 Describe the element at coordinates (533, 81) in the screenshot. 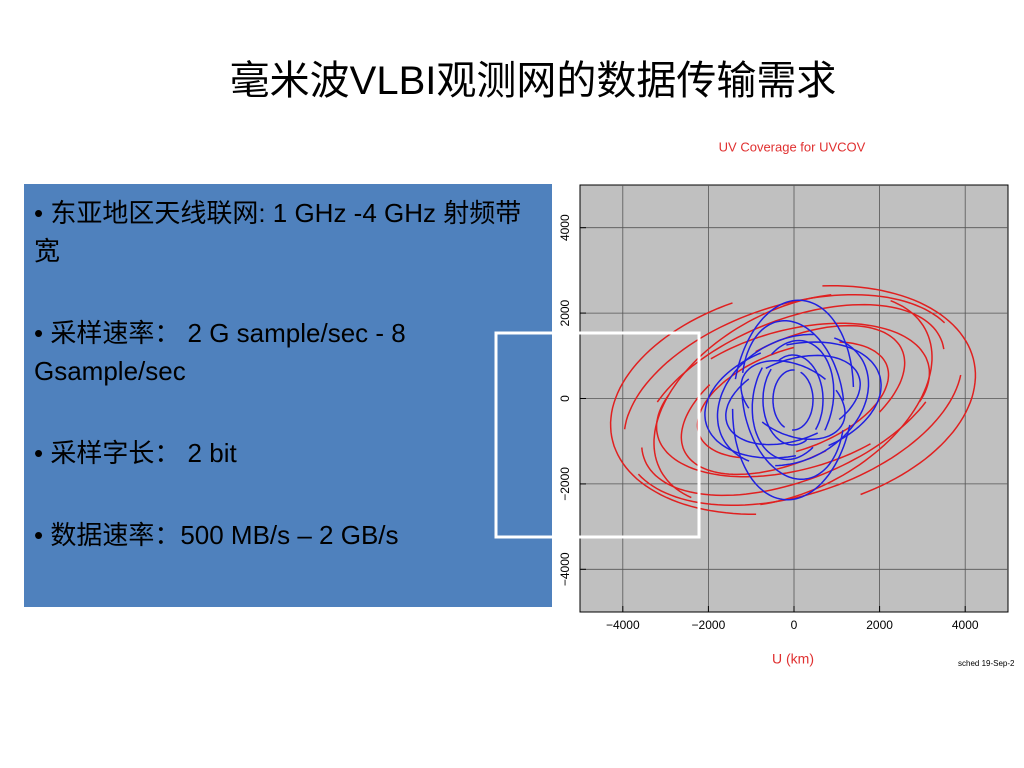

I see `slide-title: 毫米波VLBI观测网的数据传输需求` at that location.